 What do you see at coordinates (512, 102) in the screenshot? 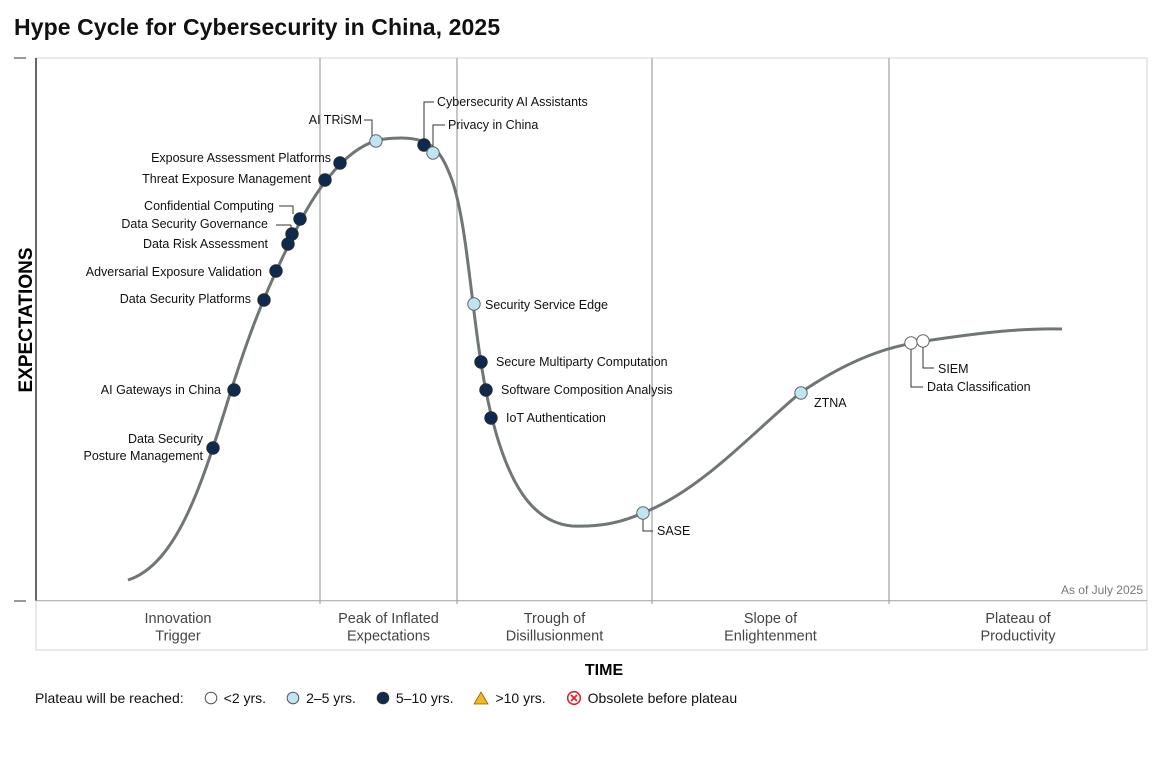
I see `marker-label: Cybersecurity AI Assistants` at bounding box center [512, 102].